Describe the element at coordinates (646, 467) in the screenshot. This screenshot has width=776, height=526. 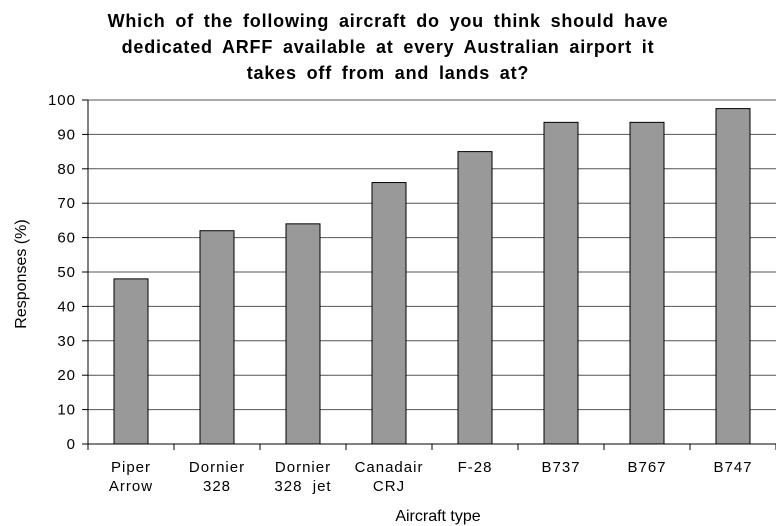
I see `x-category-label: B767` at that location.